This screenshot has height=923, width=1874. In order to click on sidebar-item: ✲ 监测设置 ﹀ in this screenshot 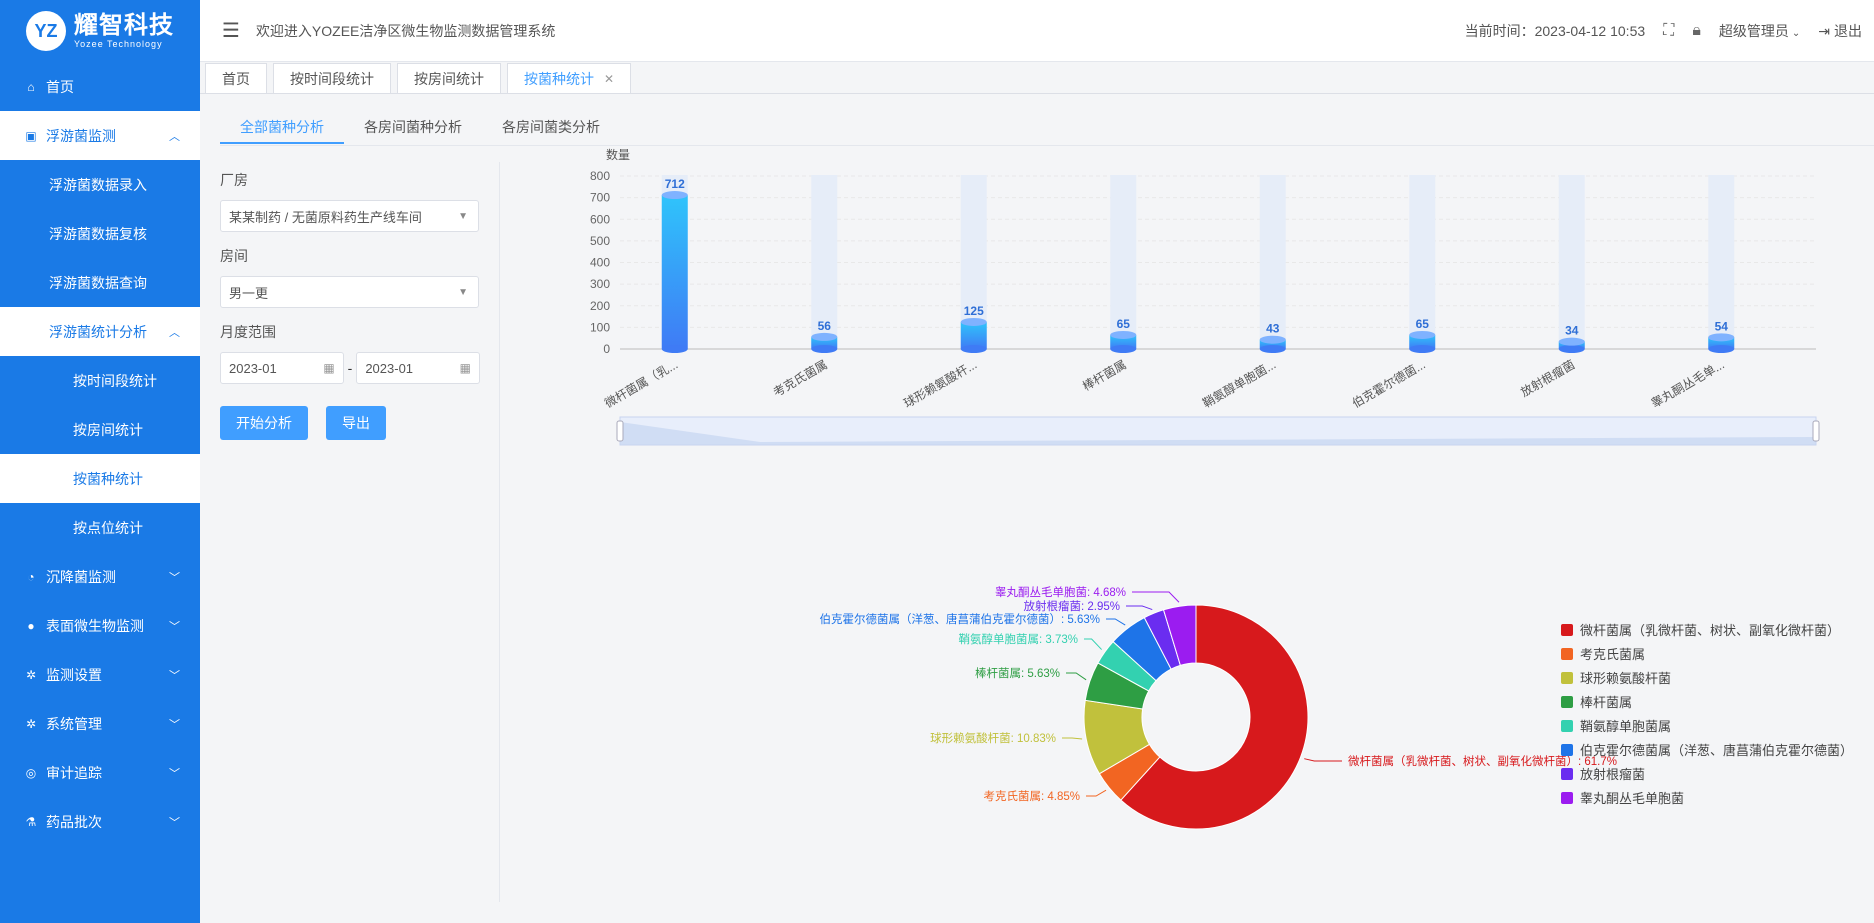, I will do `click(100, 674)`.